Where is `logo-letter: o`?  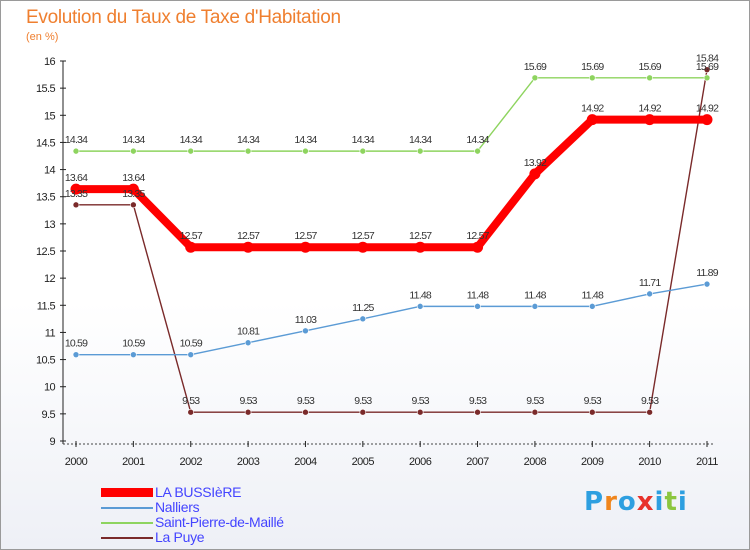 logo-letter: o is located at coordinates (627, 502).